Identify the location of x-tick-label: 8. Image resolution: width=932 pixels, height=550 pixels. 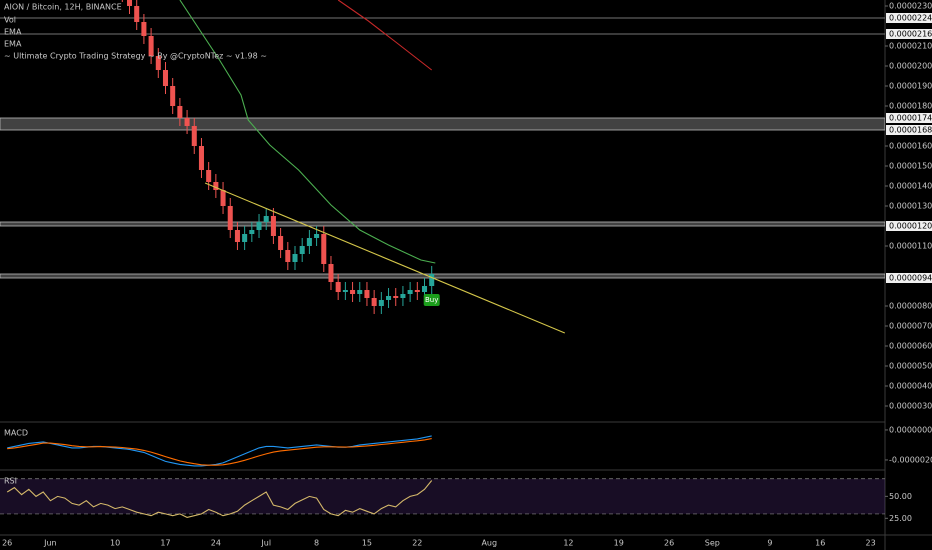
(316, 543).